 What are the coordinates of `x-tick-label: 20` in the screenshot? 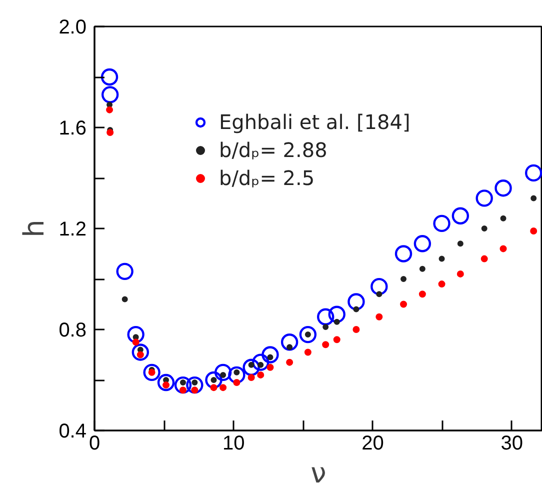 It's located at (373, 443).